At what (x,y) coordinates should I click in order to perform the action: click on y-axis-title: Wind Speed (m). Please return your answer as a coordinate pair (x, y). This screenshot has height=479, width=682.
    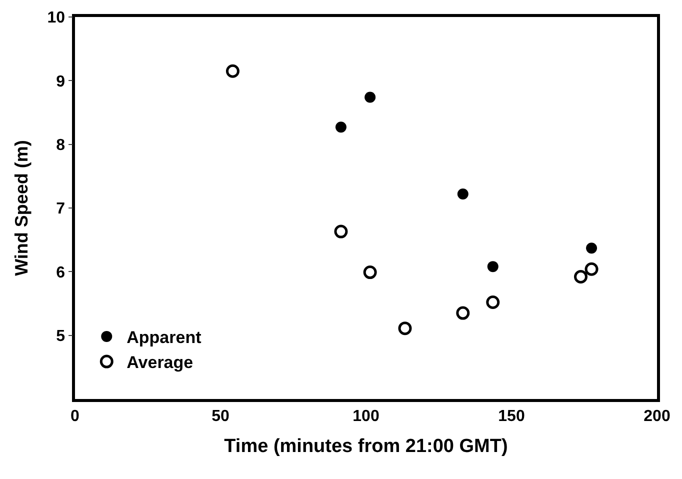
    Looking at the image, I should click on (21, 208).